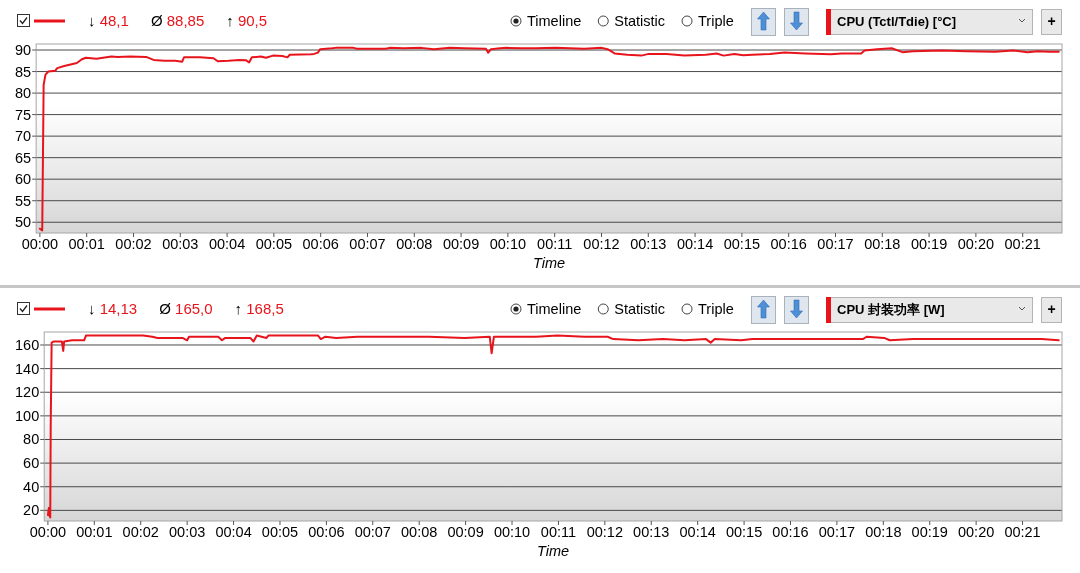 This screenshot has width=1080, height=573. What do you see at coordinates (27, 344) in the screenshot?
I see `y-tick-label: 160` at bounding box center [27, 344].